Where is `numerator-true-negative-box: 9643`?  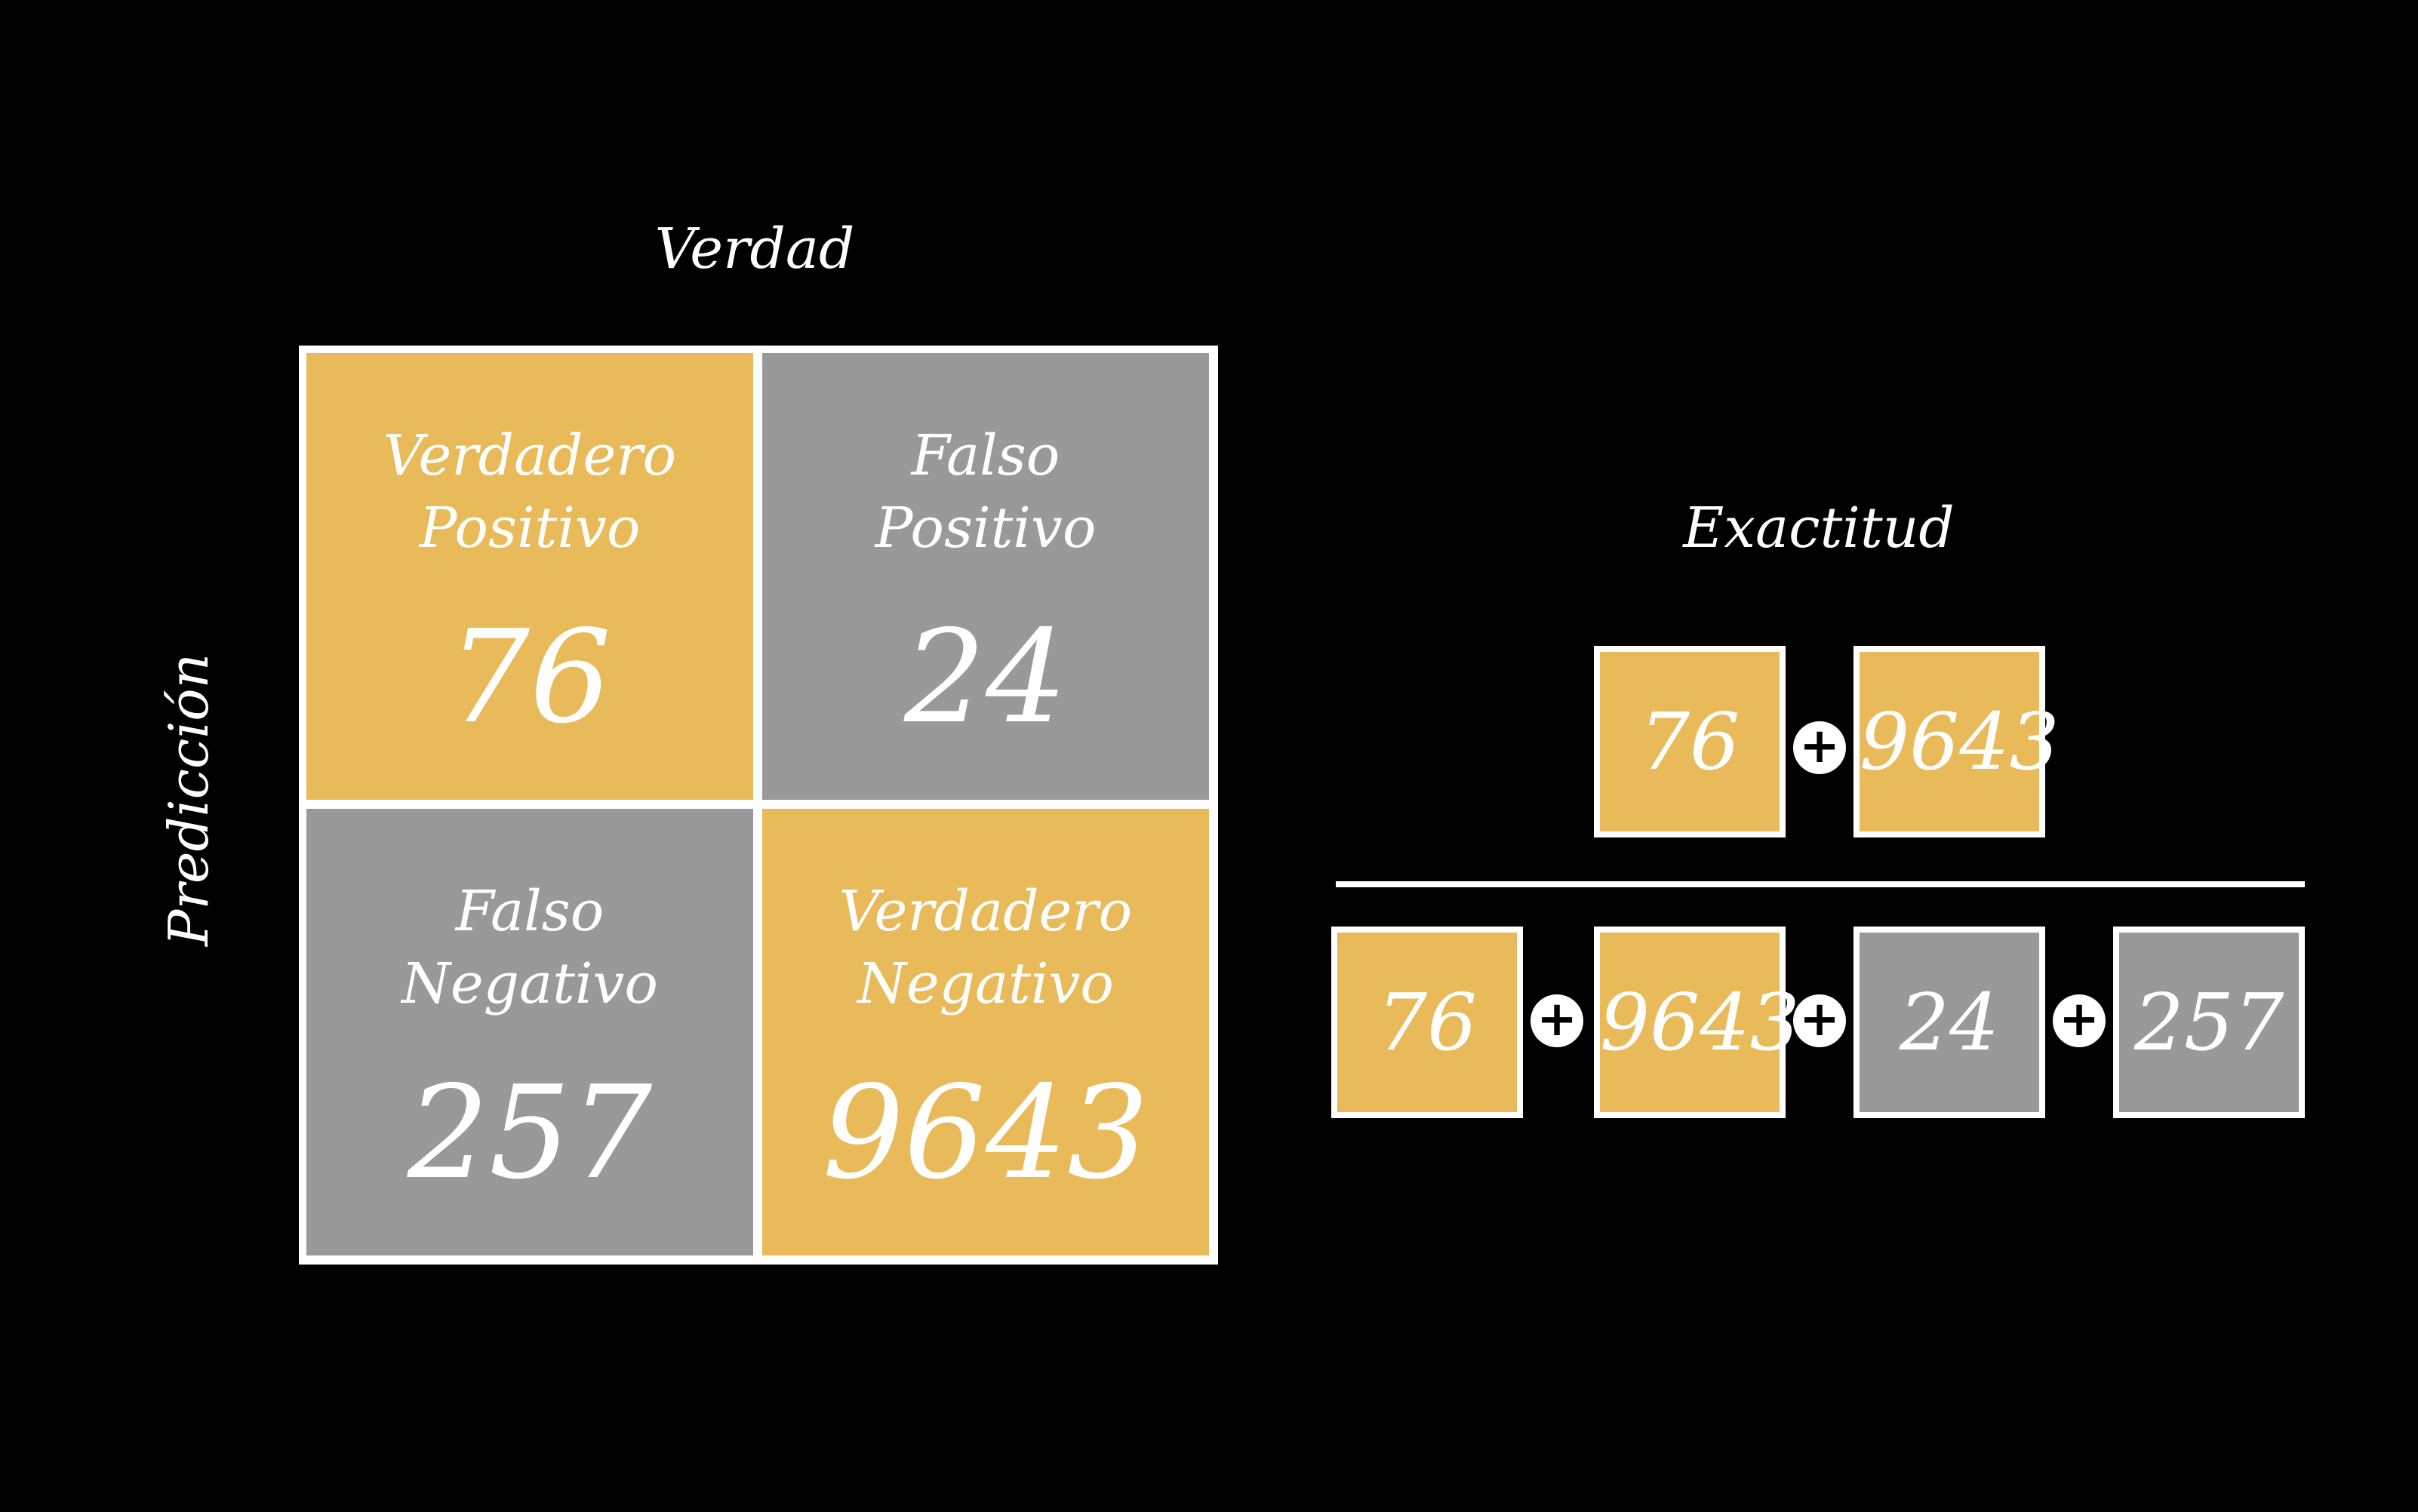
numerator-true-negative-box: 9643 is located at coordinates (1956, 741).